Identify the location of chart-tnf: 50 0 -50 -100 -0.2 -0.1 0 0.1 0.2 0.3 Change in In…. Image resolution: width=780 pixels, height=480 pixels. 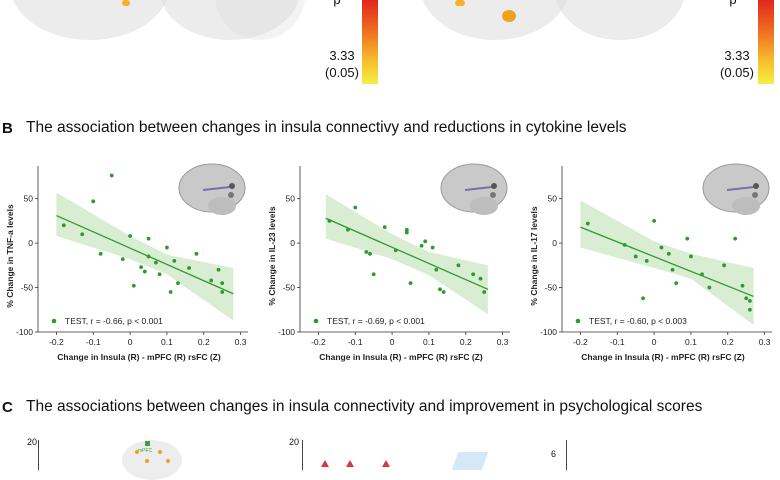
(126, 262).